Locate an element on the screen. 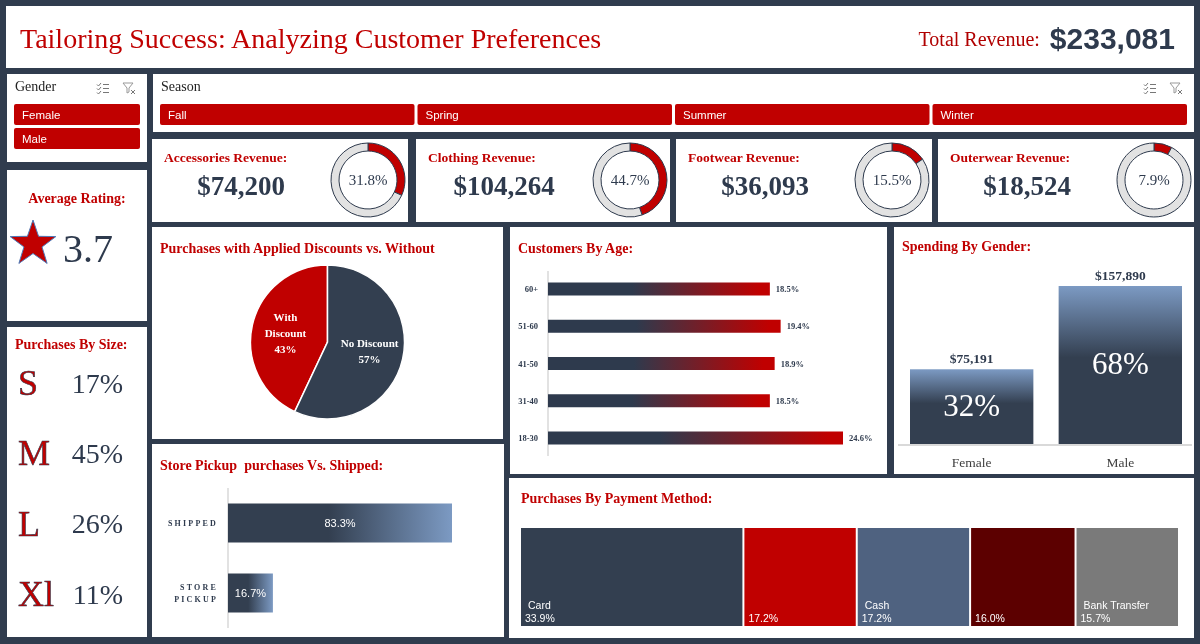 The height and width of the screenshot is (644, 1200). text: $233,081 is located at coordinates (1112, 38).